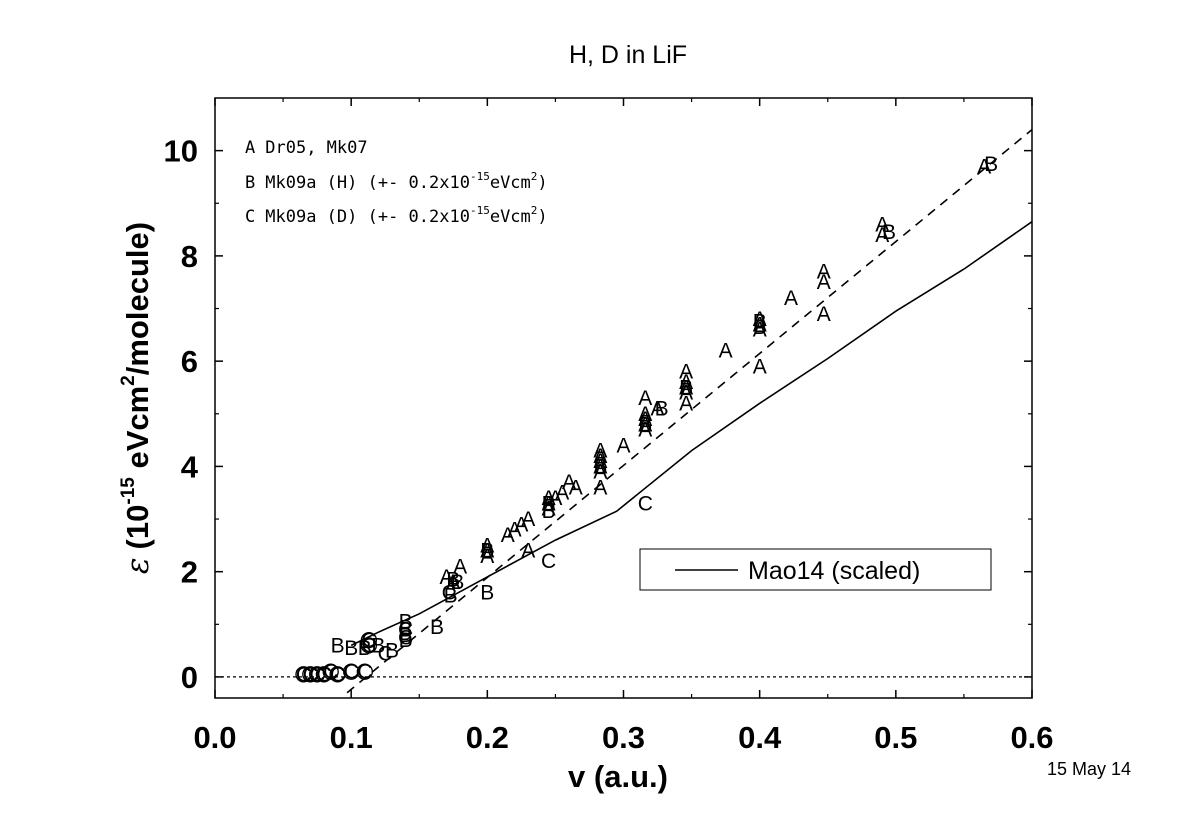  I want to click on point-a-0: A, so click(446, 577).